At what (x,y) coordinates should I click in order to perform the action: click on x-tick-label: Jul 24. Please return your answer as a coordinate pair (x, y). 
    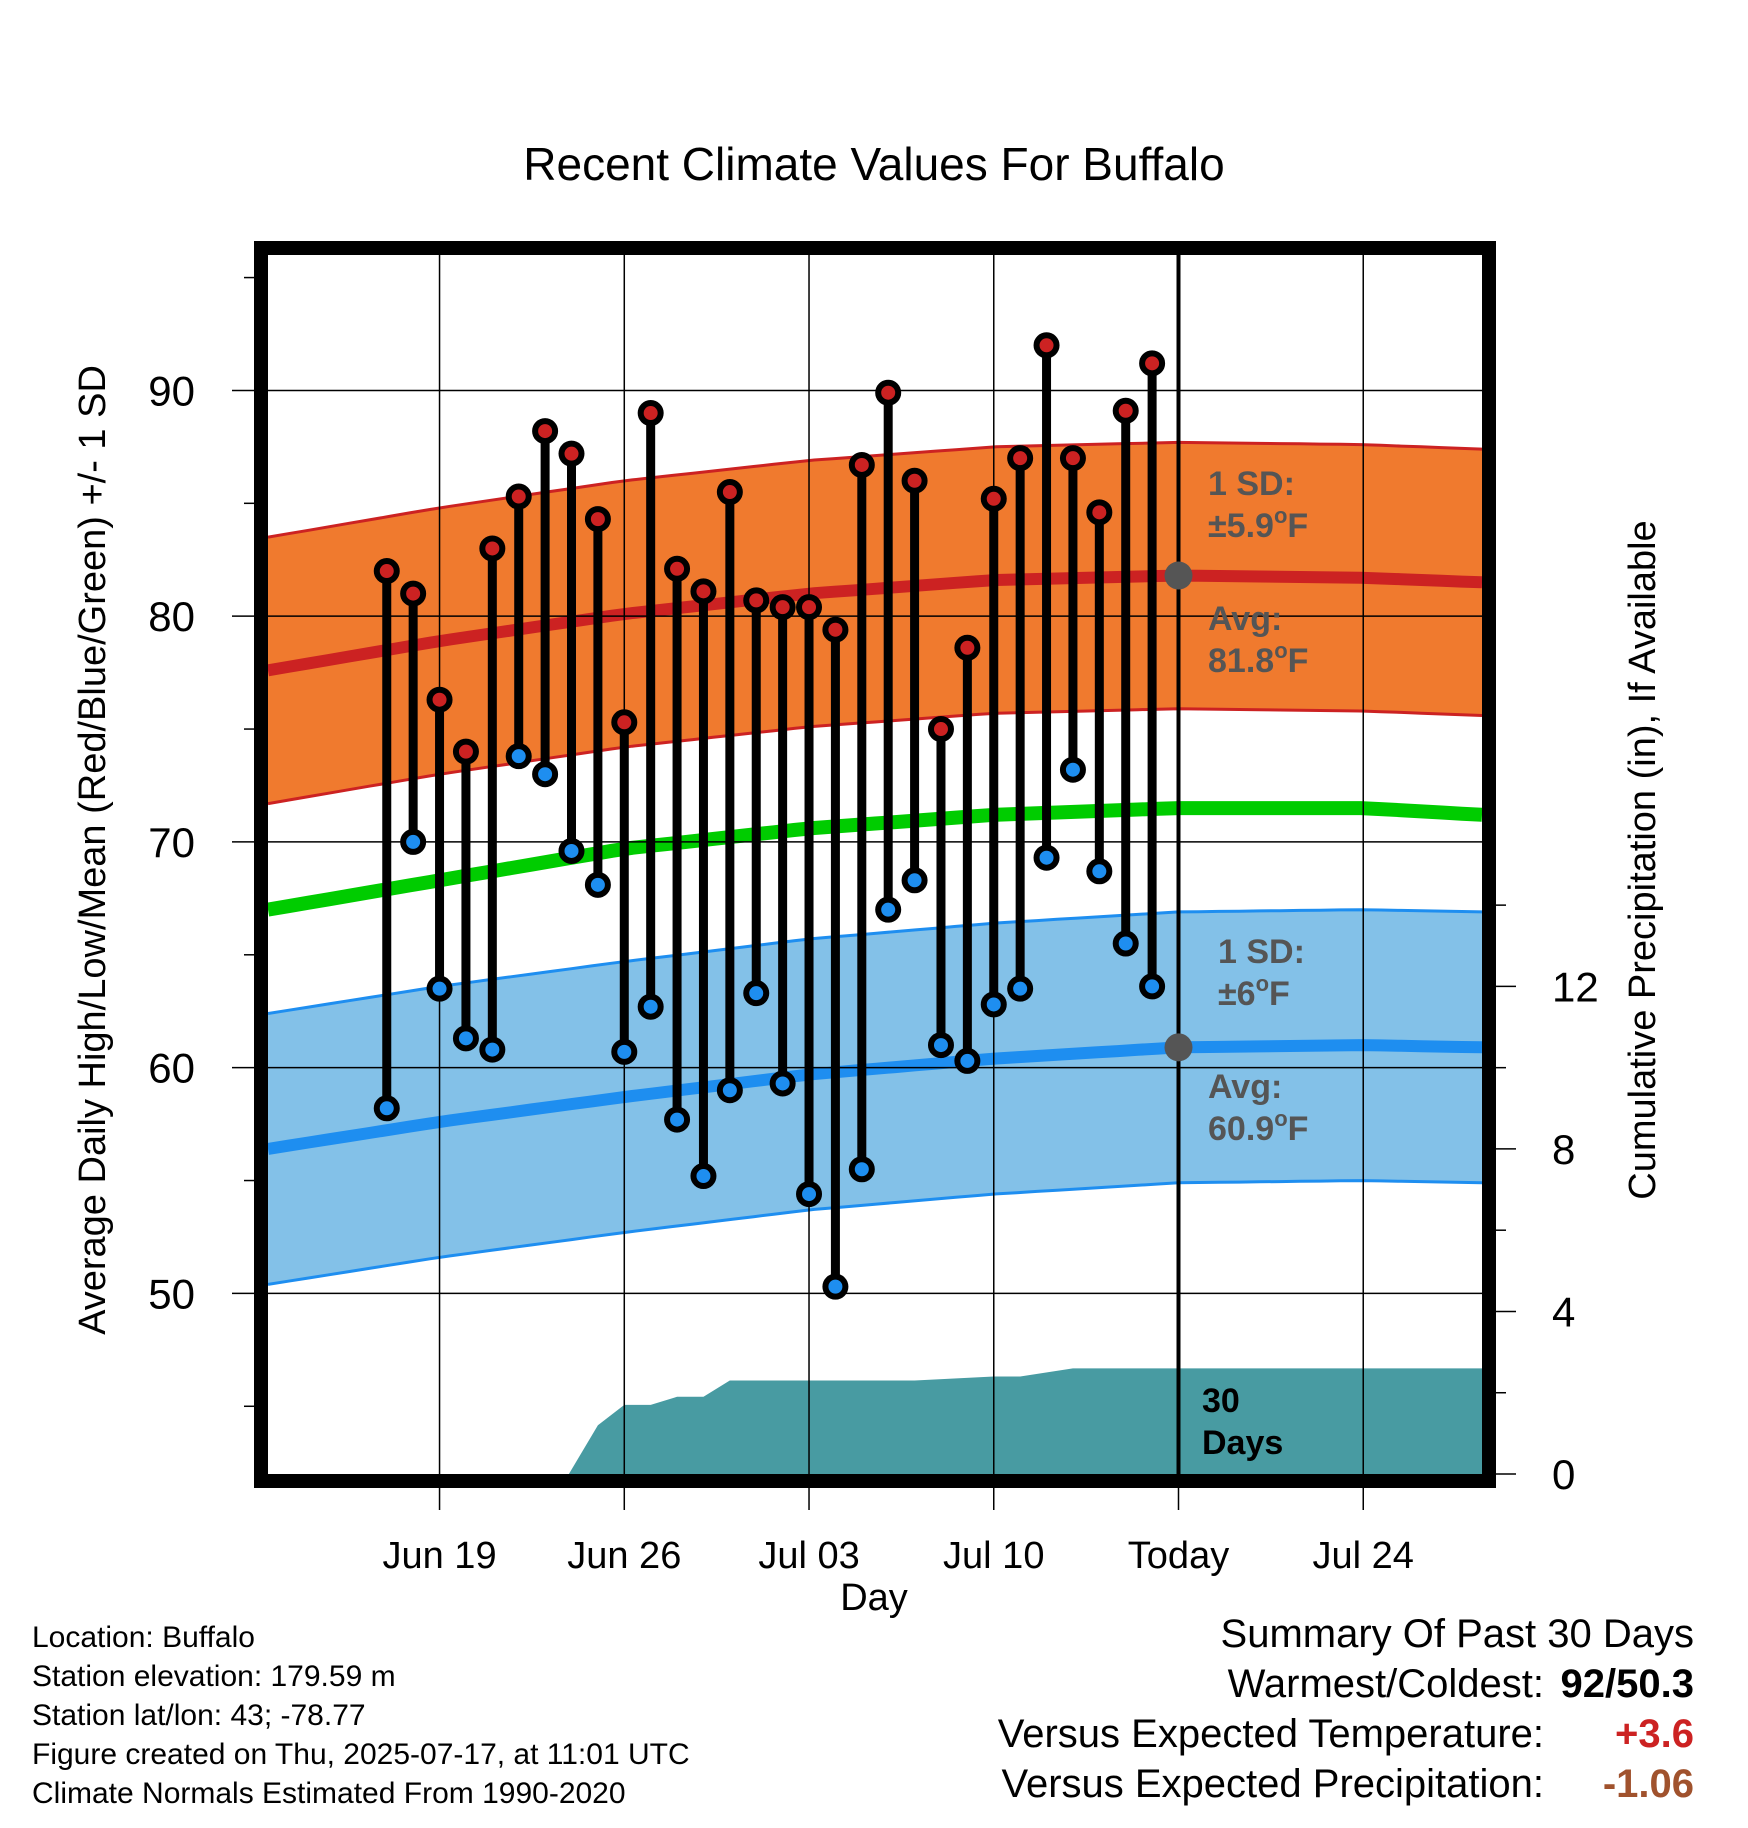
    Looking at the image, I should click on (1363, 1556).